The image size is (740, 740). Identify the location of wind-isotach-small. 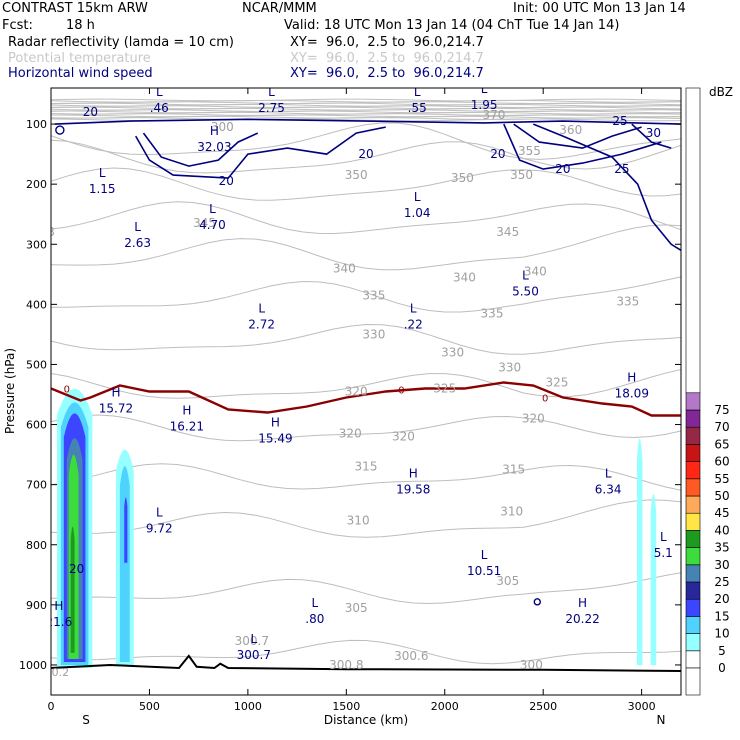
(60, 130).